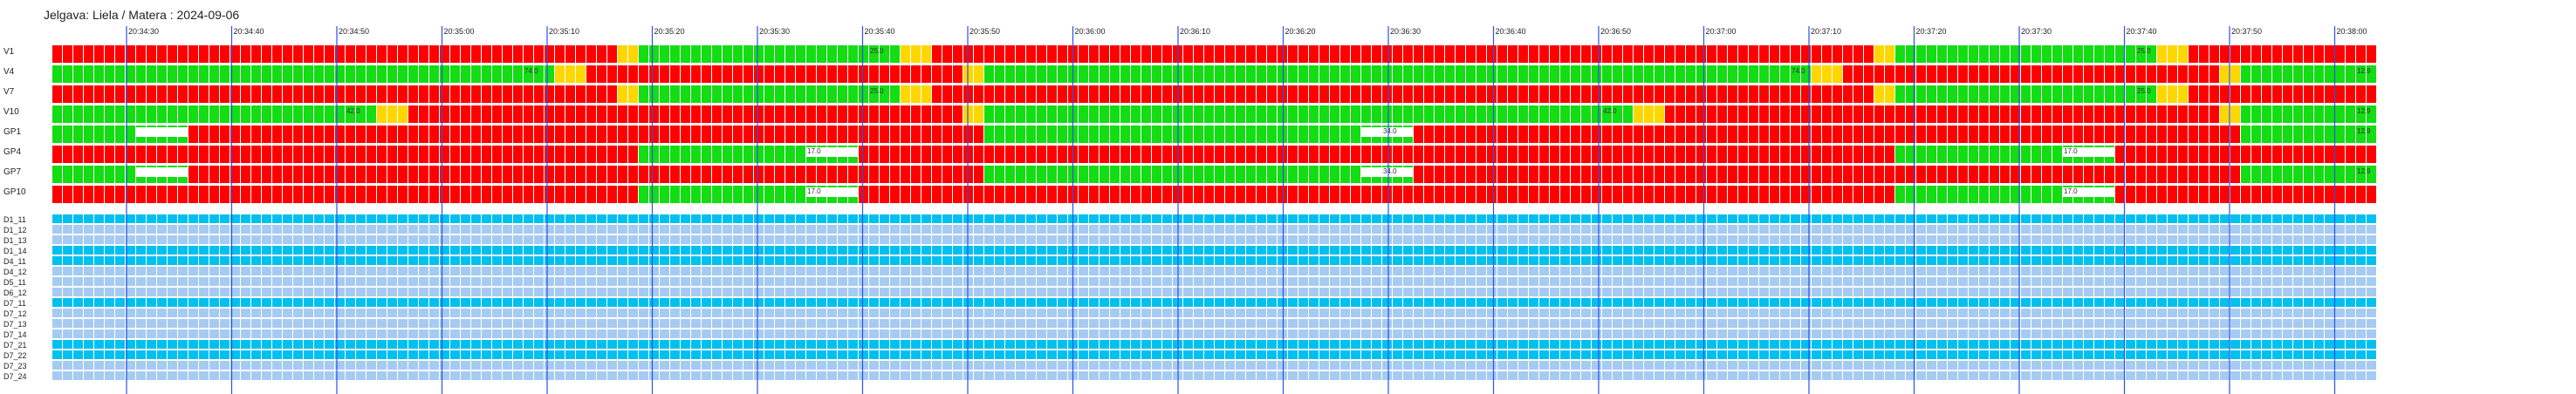 The image size is (2576, 394). What do you see at coordinates (814, 151) in the screenshot?
I see `signal-value-label: 17.0` at bounding box center [814, 151].